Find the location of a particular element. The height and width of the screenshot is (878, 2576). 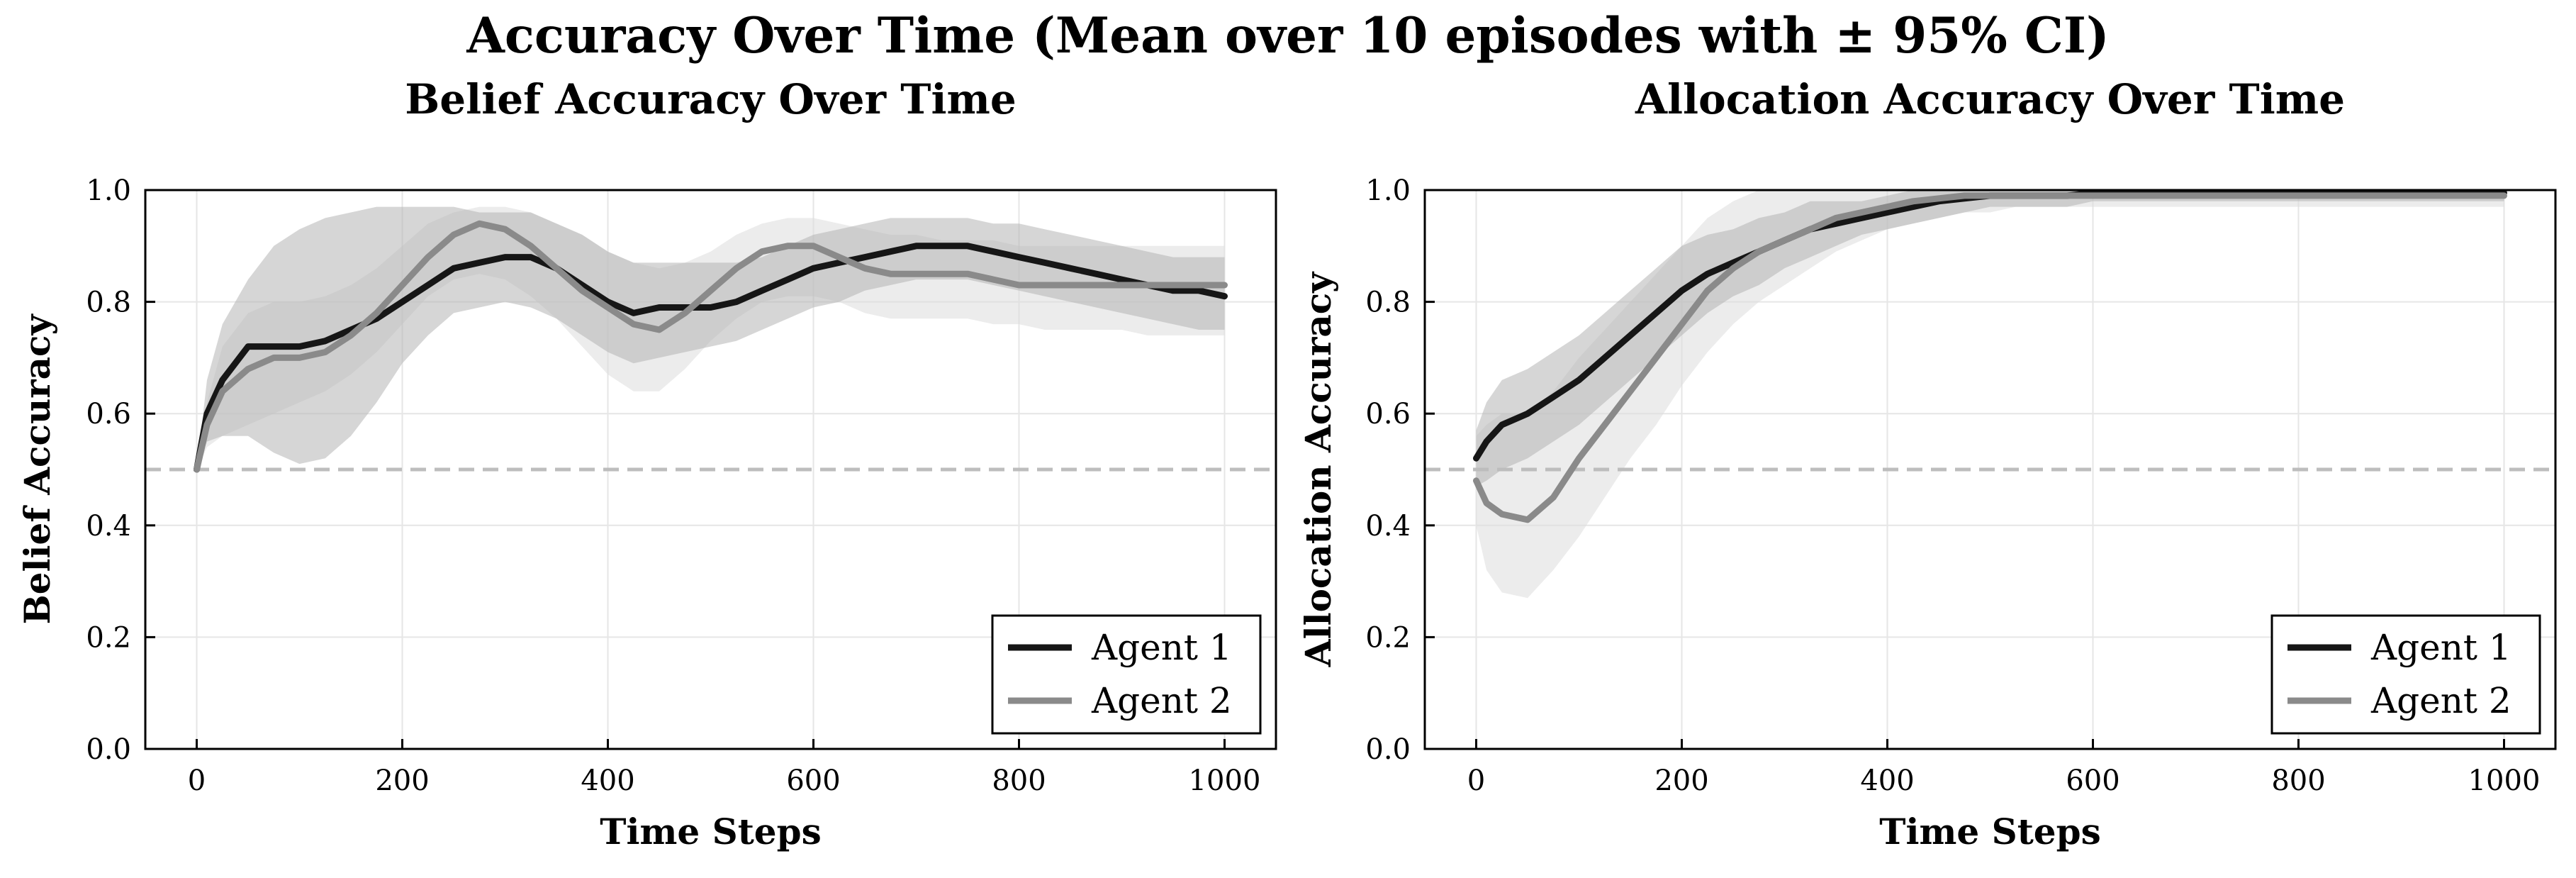

y-axis-label: Belief Accuracy is located at coordinates (37, 469).